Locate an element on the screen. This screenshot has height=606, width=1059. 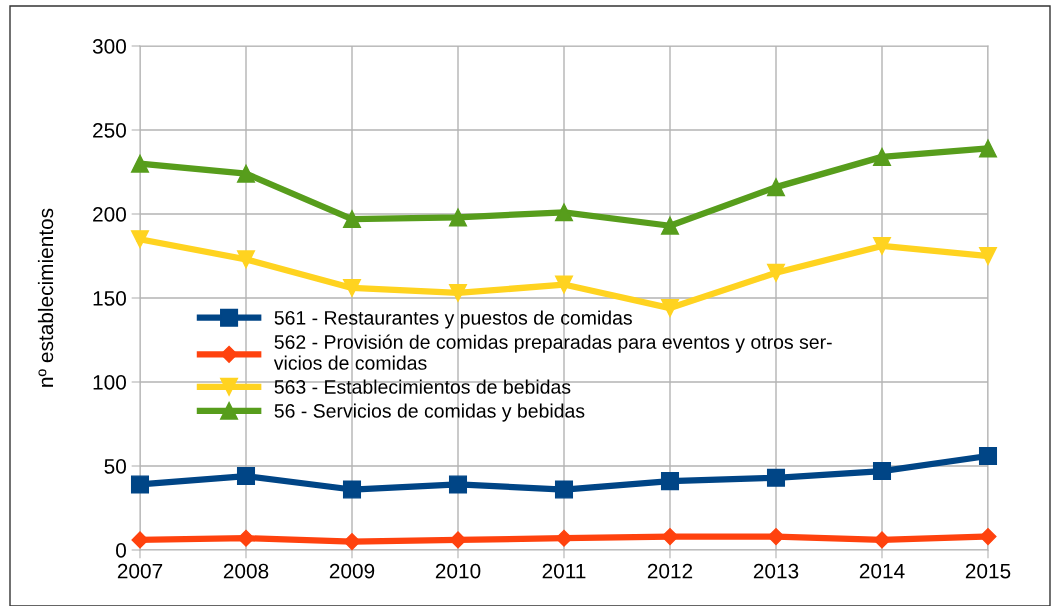
x-tick-label: 2009 is located at coordinates (352, 571).